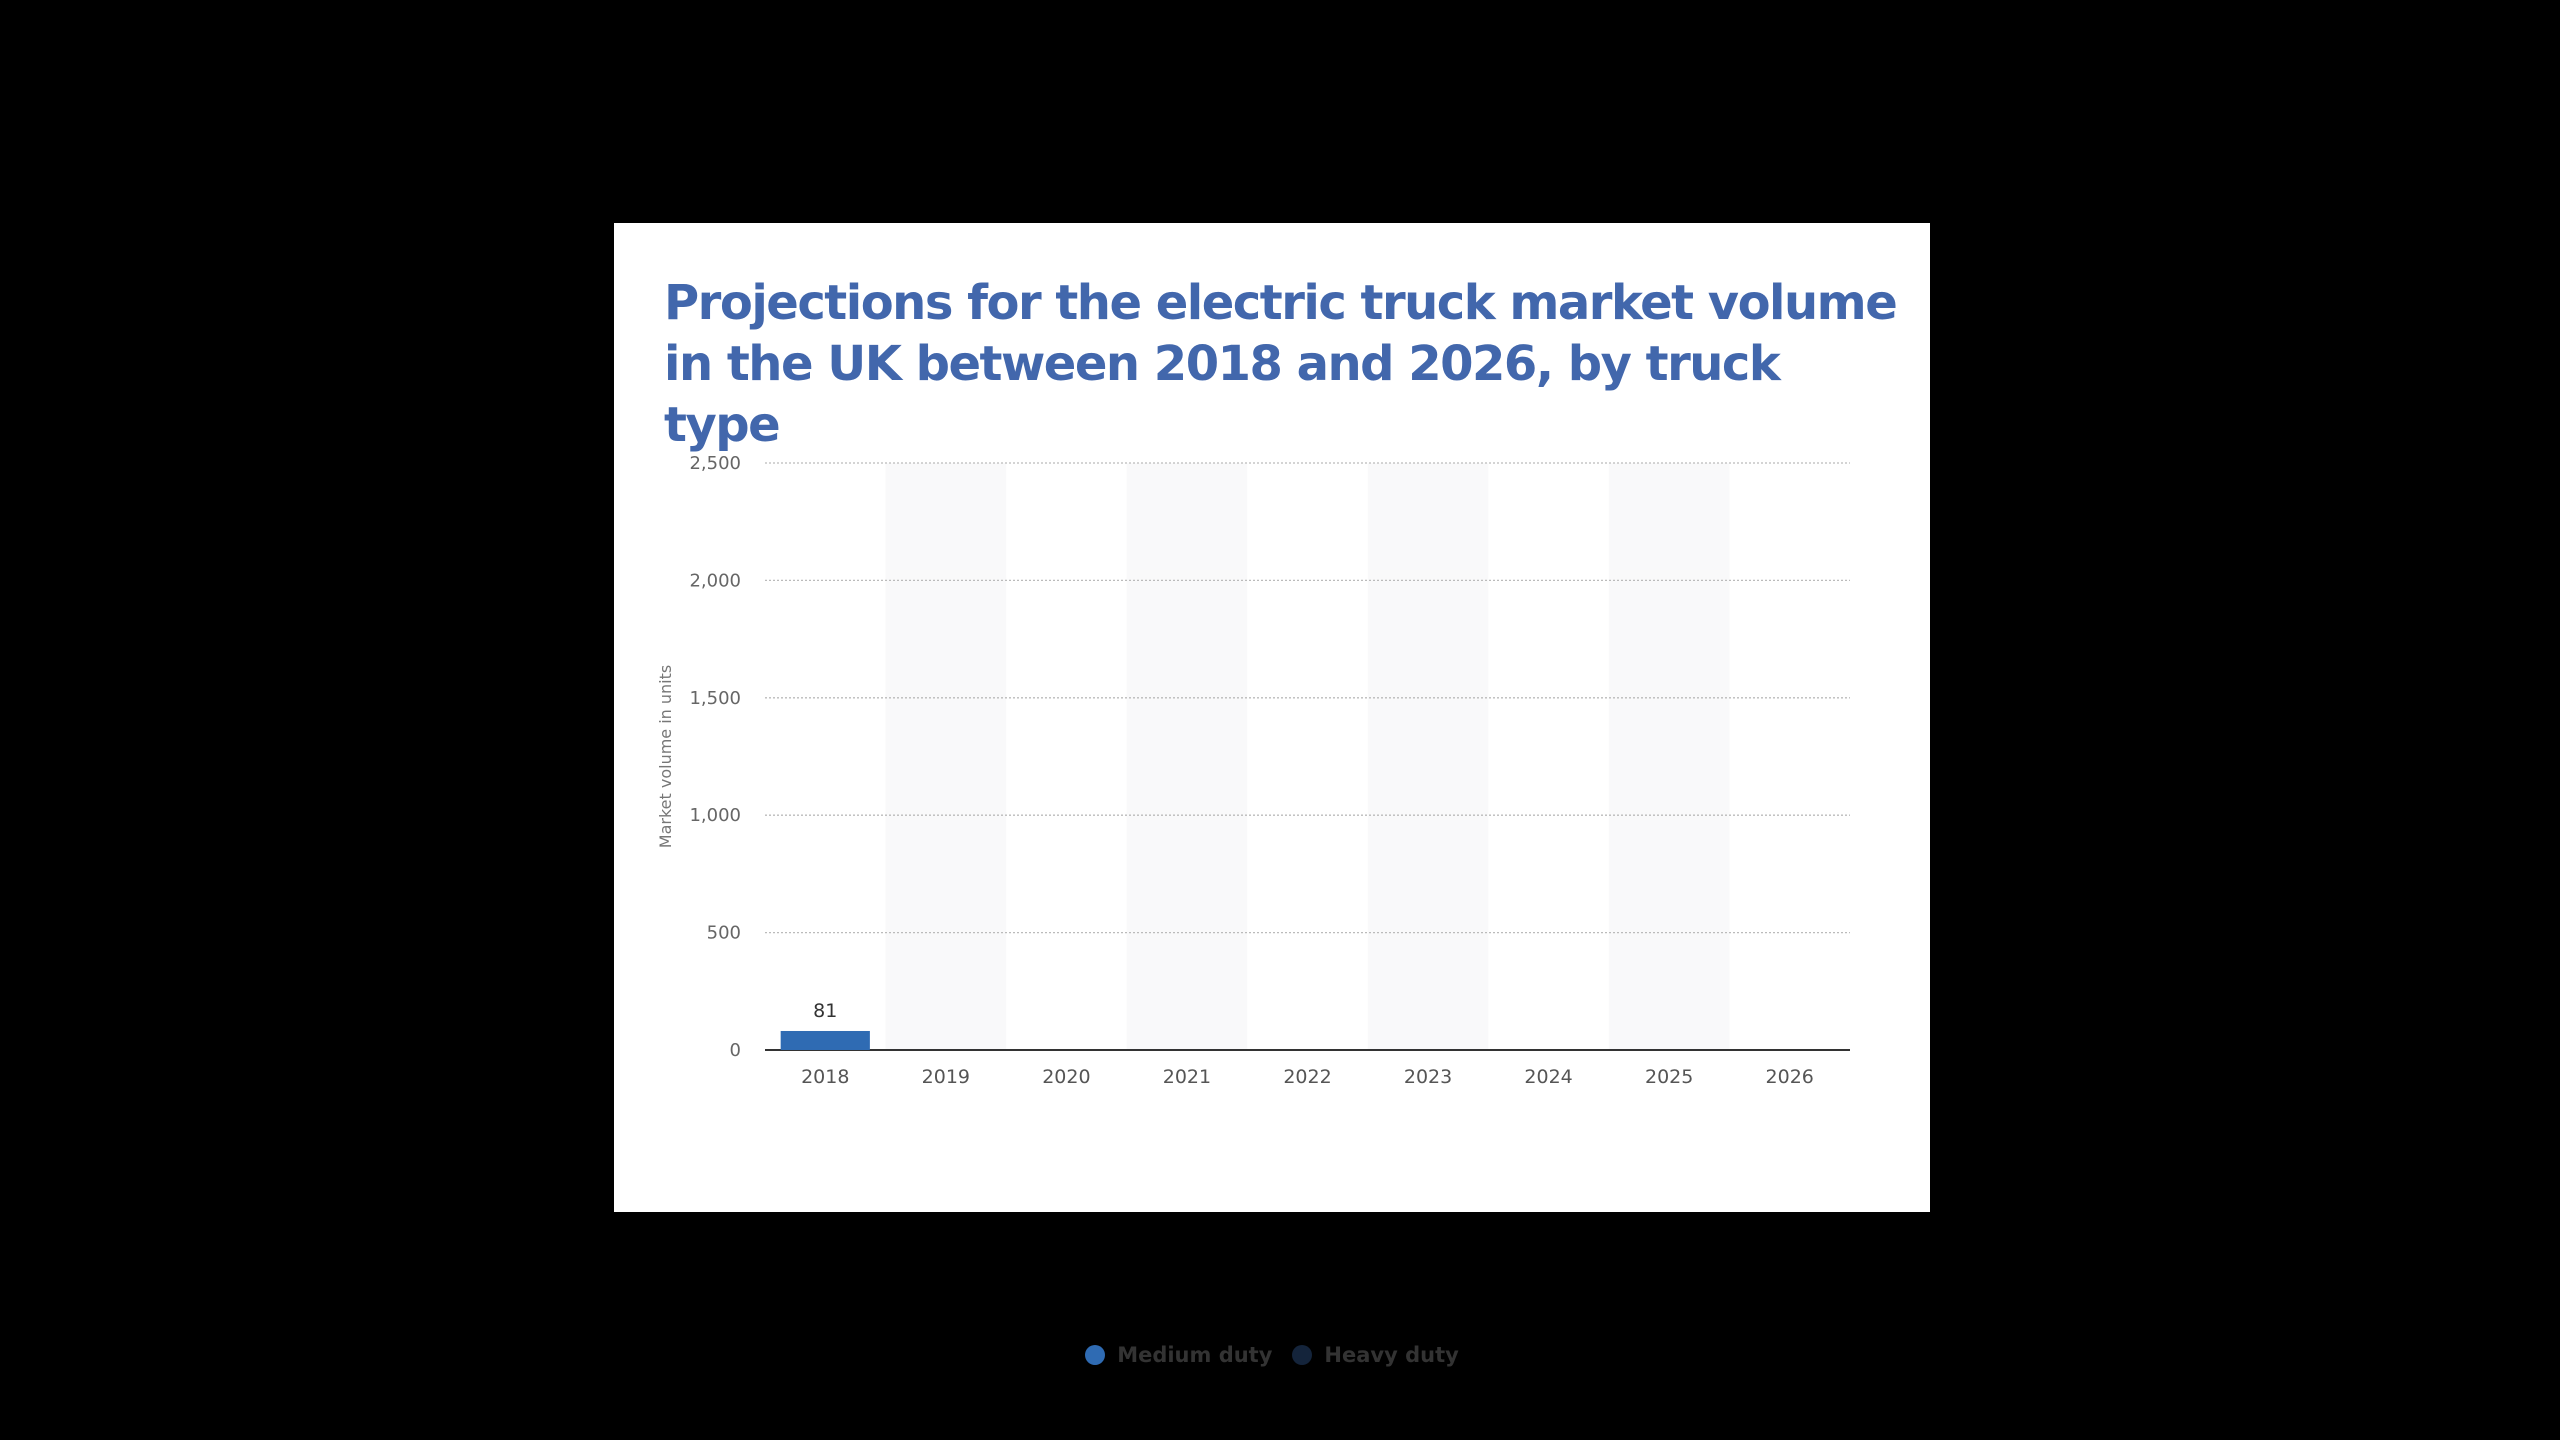 This screenshot has height=1440, width=2560. Describe the element at coordinates (715, 698) in the screenshot. I see `y-tick-1500: 1,500` at that location.